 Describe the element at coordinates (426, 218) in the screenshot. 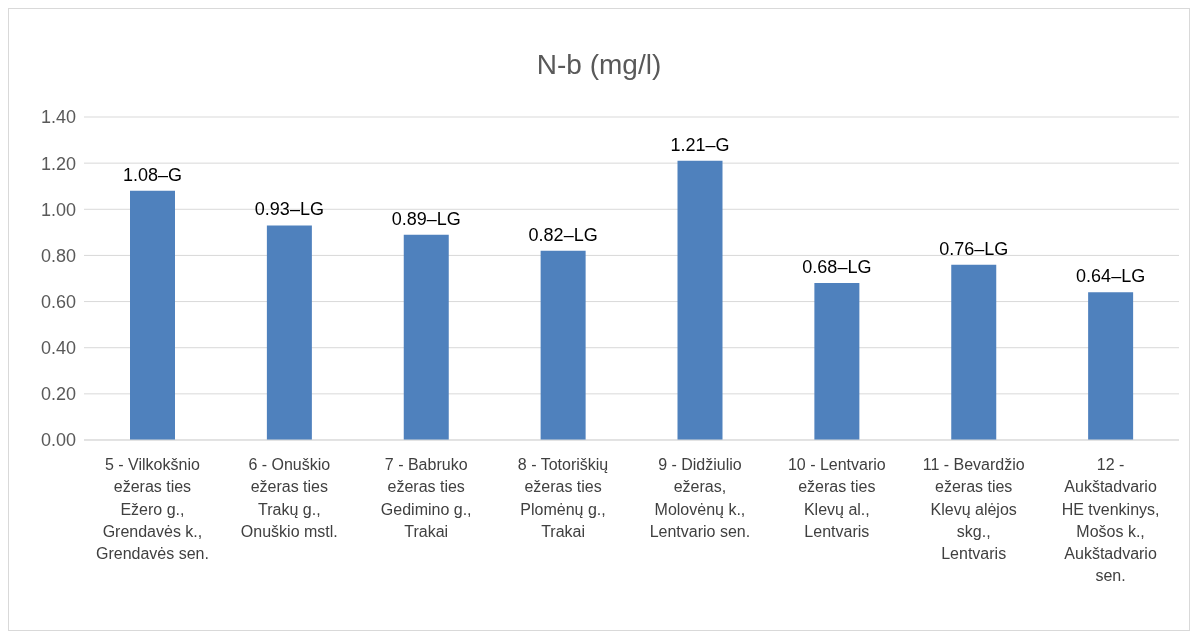

I see `data-label: 0.89–LG` at that location.